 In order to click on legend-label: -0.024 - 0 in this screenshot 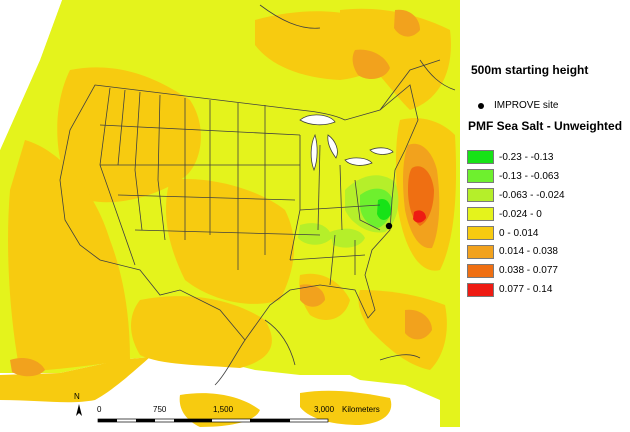, I will do `click(520, 214)`.